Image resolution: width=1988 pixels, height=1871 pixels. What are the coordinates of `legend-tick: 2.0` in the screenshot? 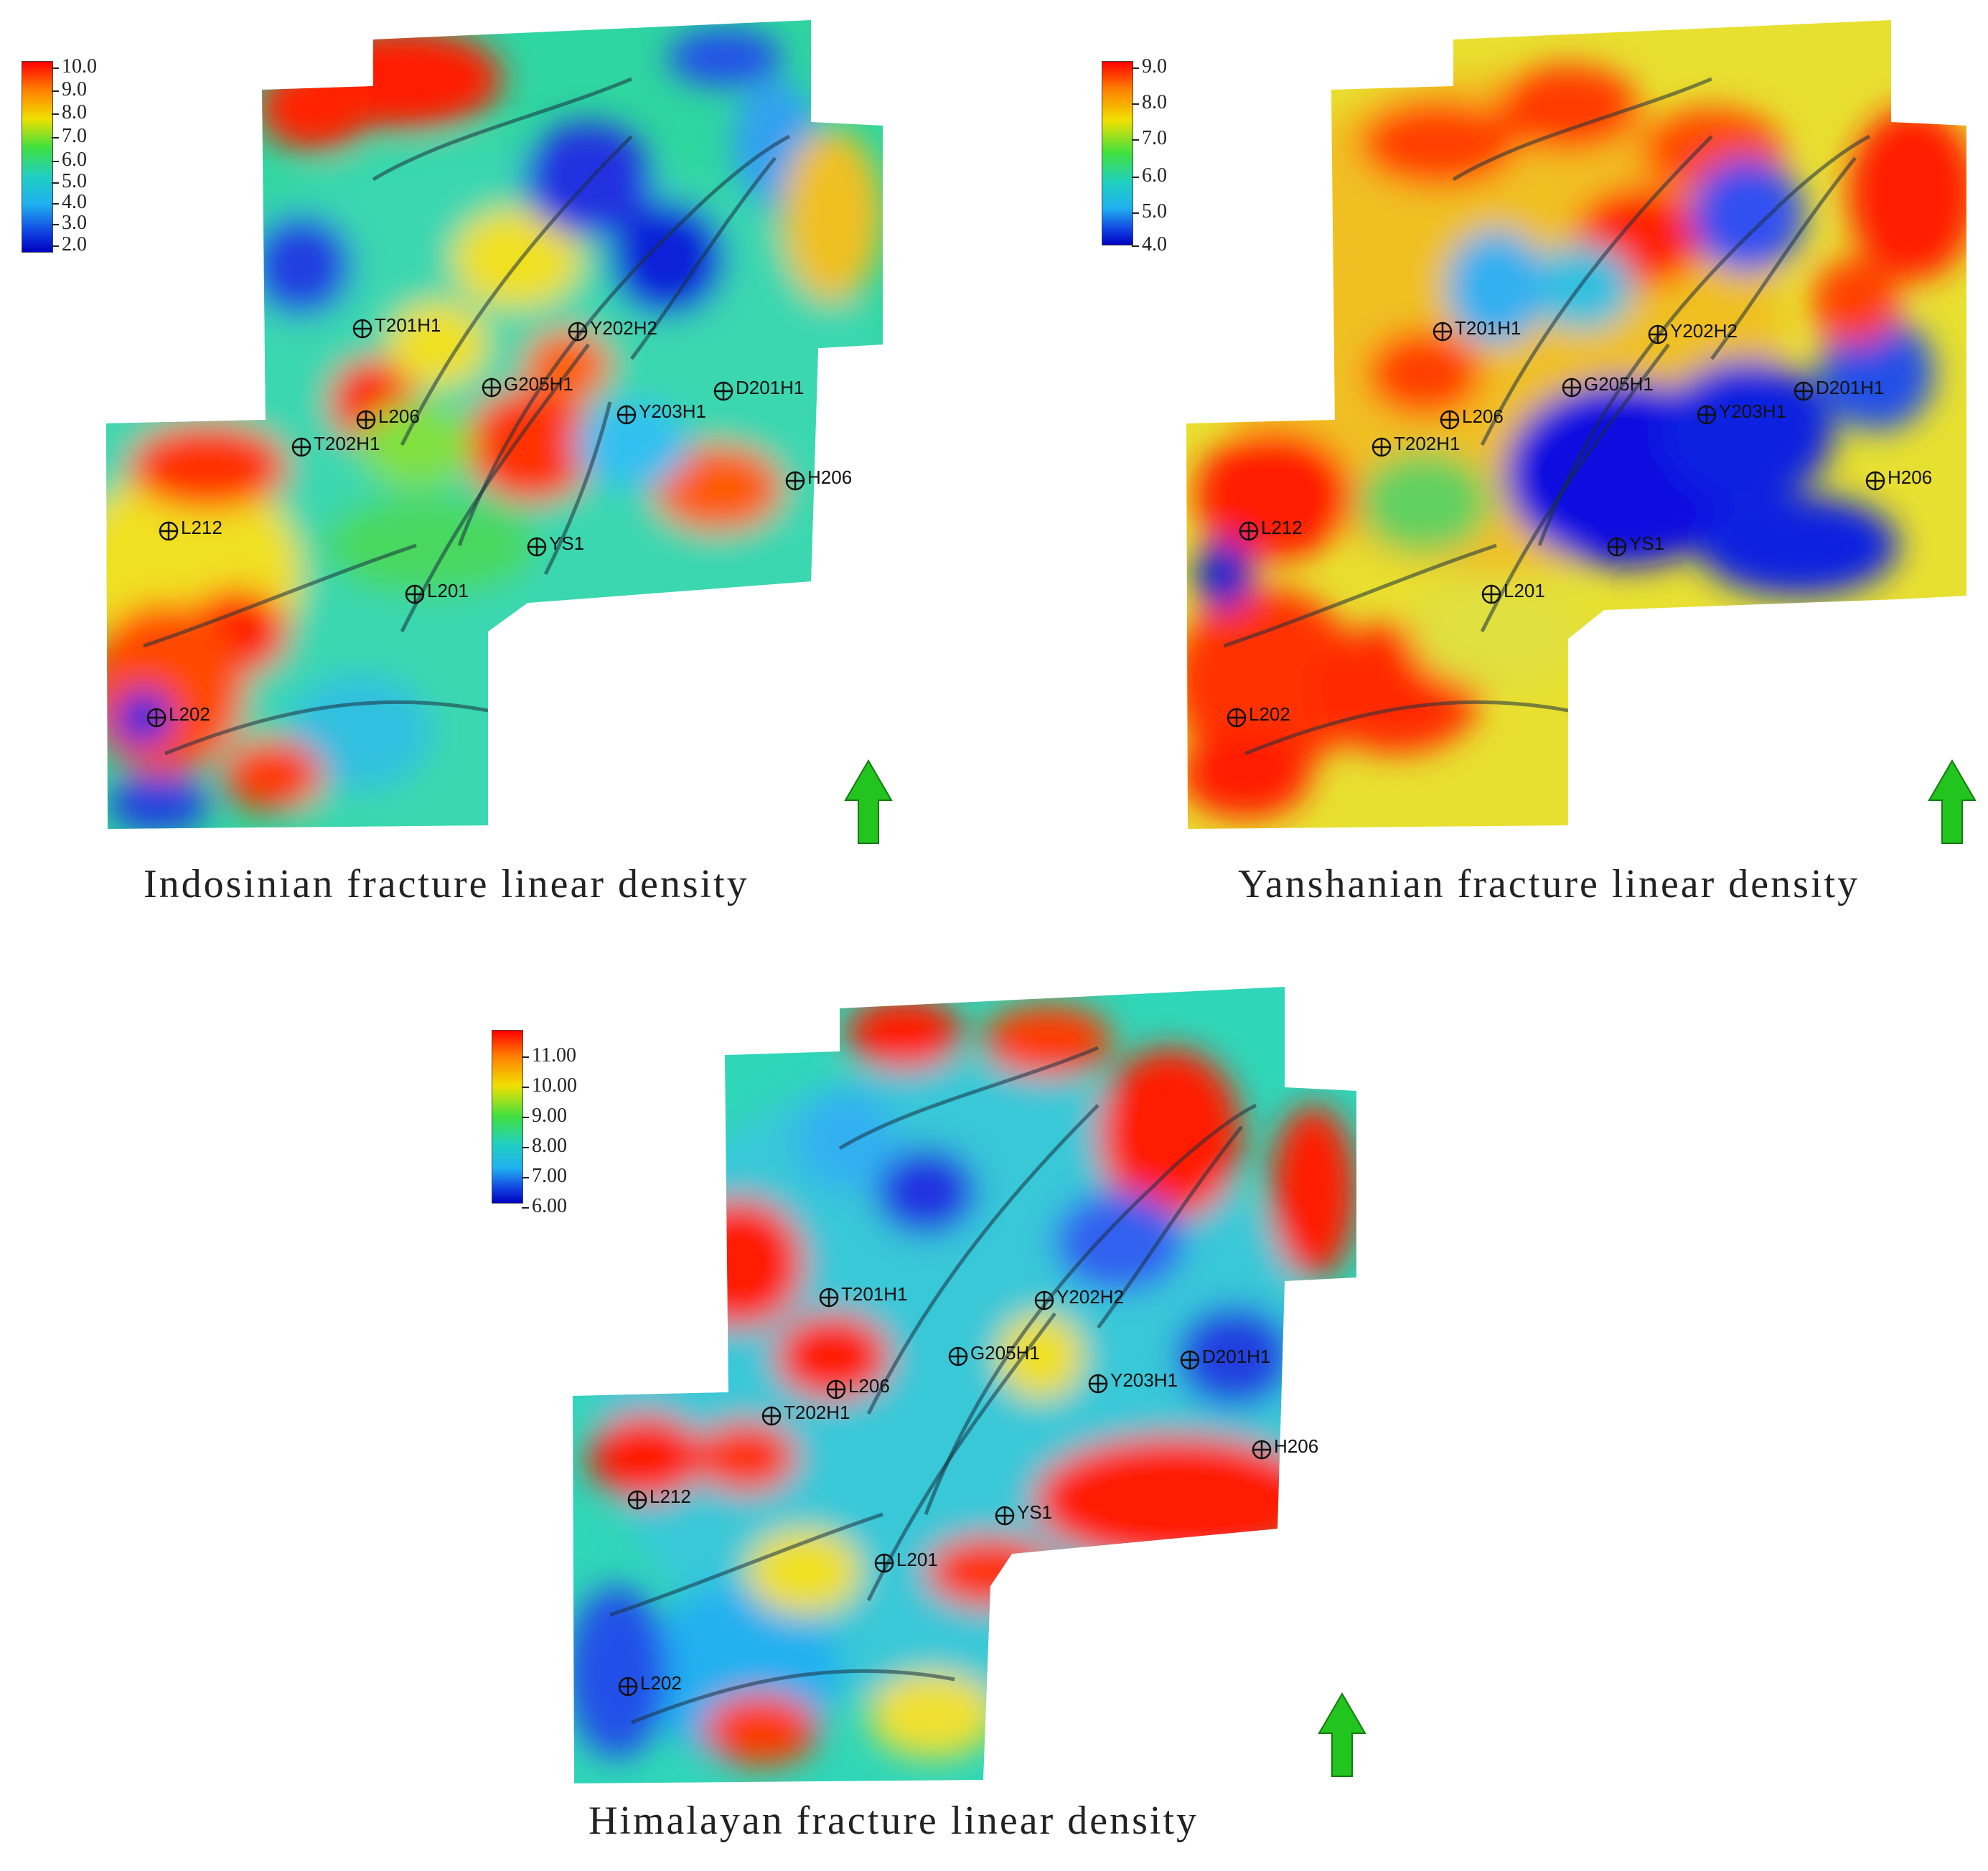 It's located at (69, 245).